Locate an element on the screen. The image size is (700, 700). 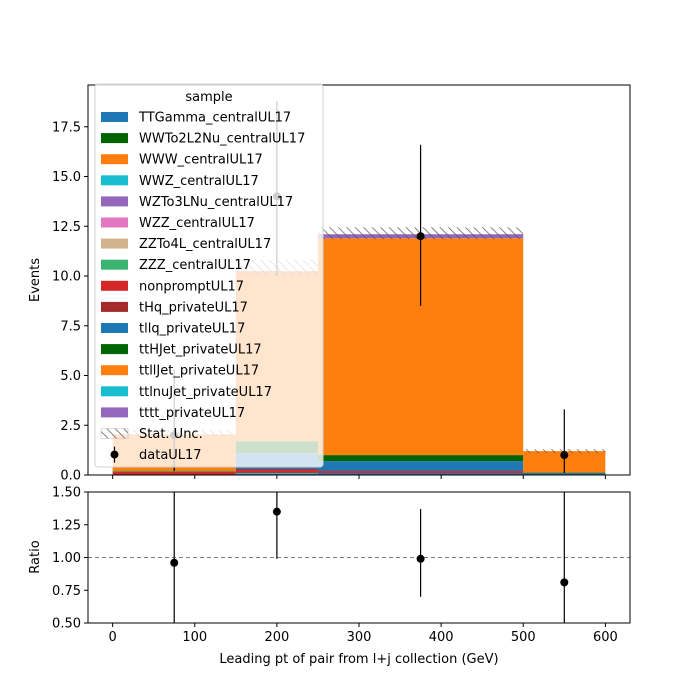
ratio-y-tick-label-3: 1.25 is located at coordinates (66, 525).